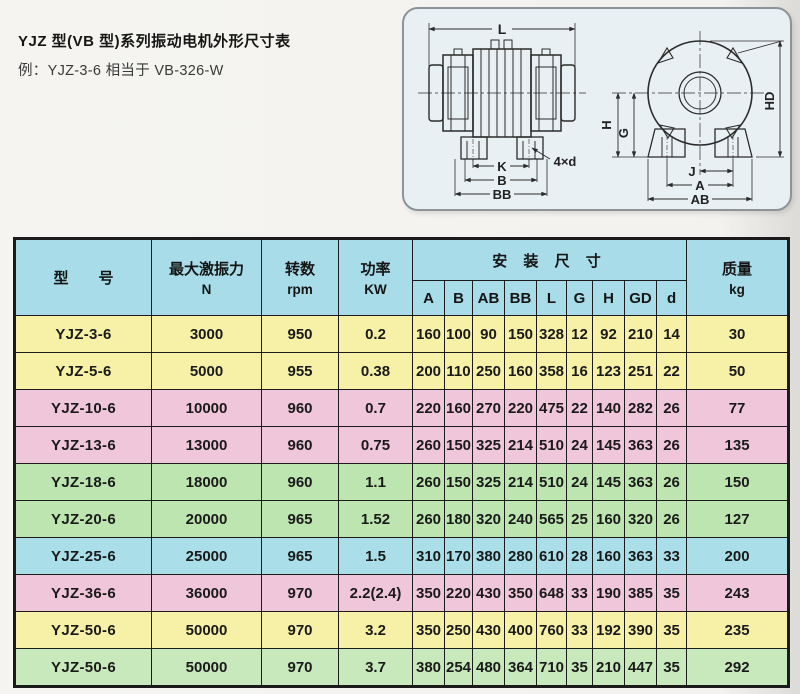  What do you see at coordinates (671, 334) in the screenshot?
I see `cell-dim: 14` at bounding box center [671, 334].